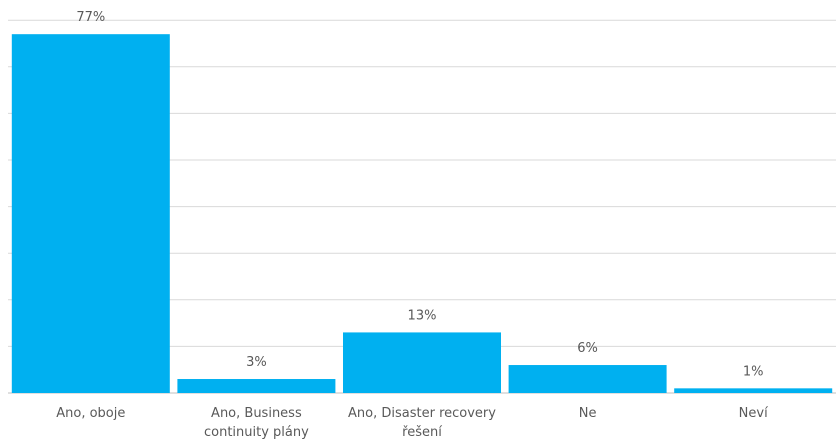 The width and height of the screenshot is (836, 445). Describe the element at coordinates (753, 371) in the screenshot. I see `data-label: 1%` at that location.